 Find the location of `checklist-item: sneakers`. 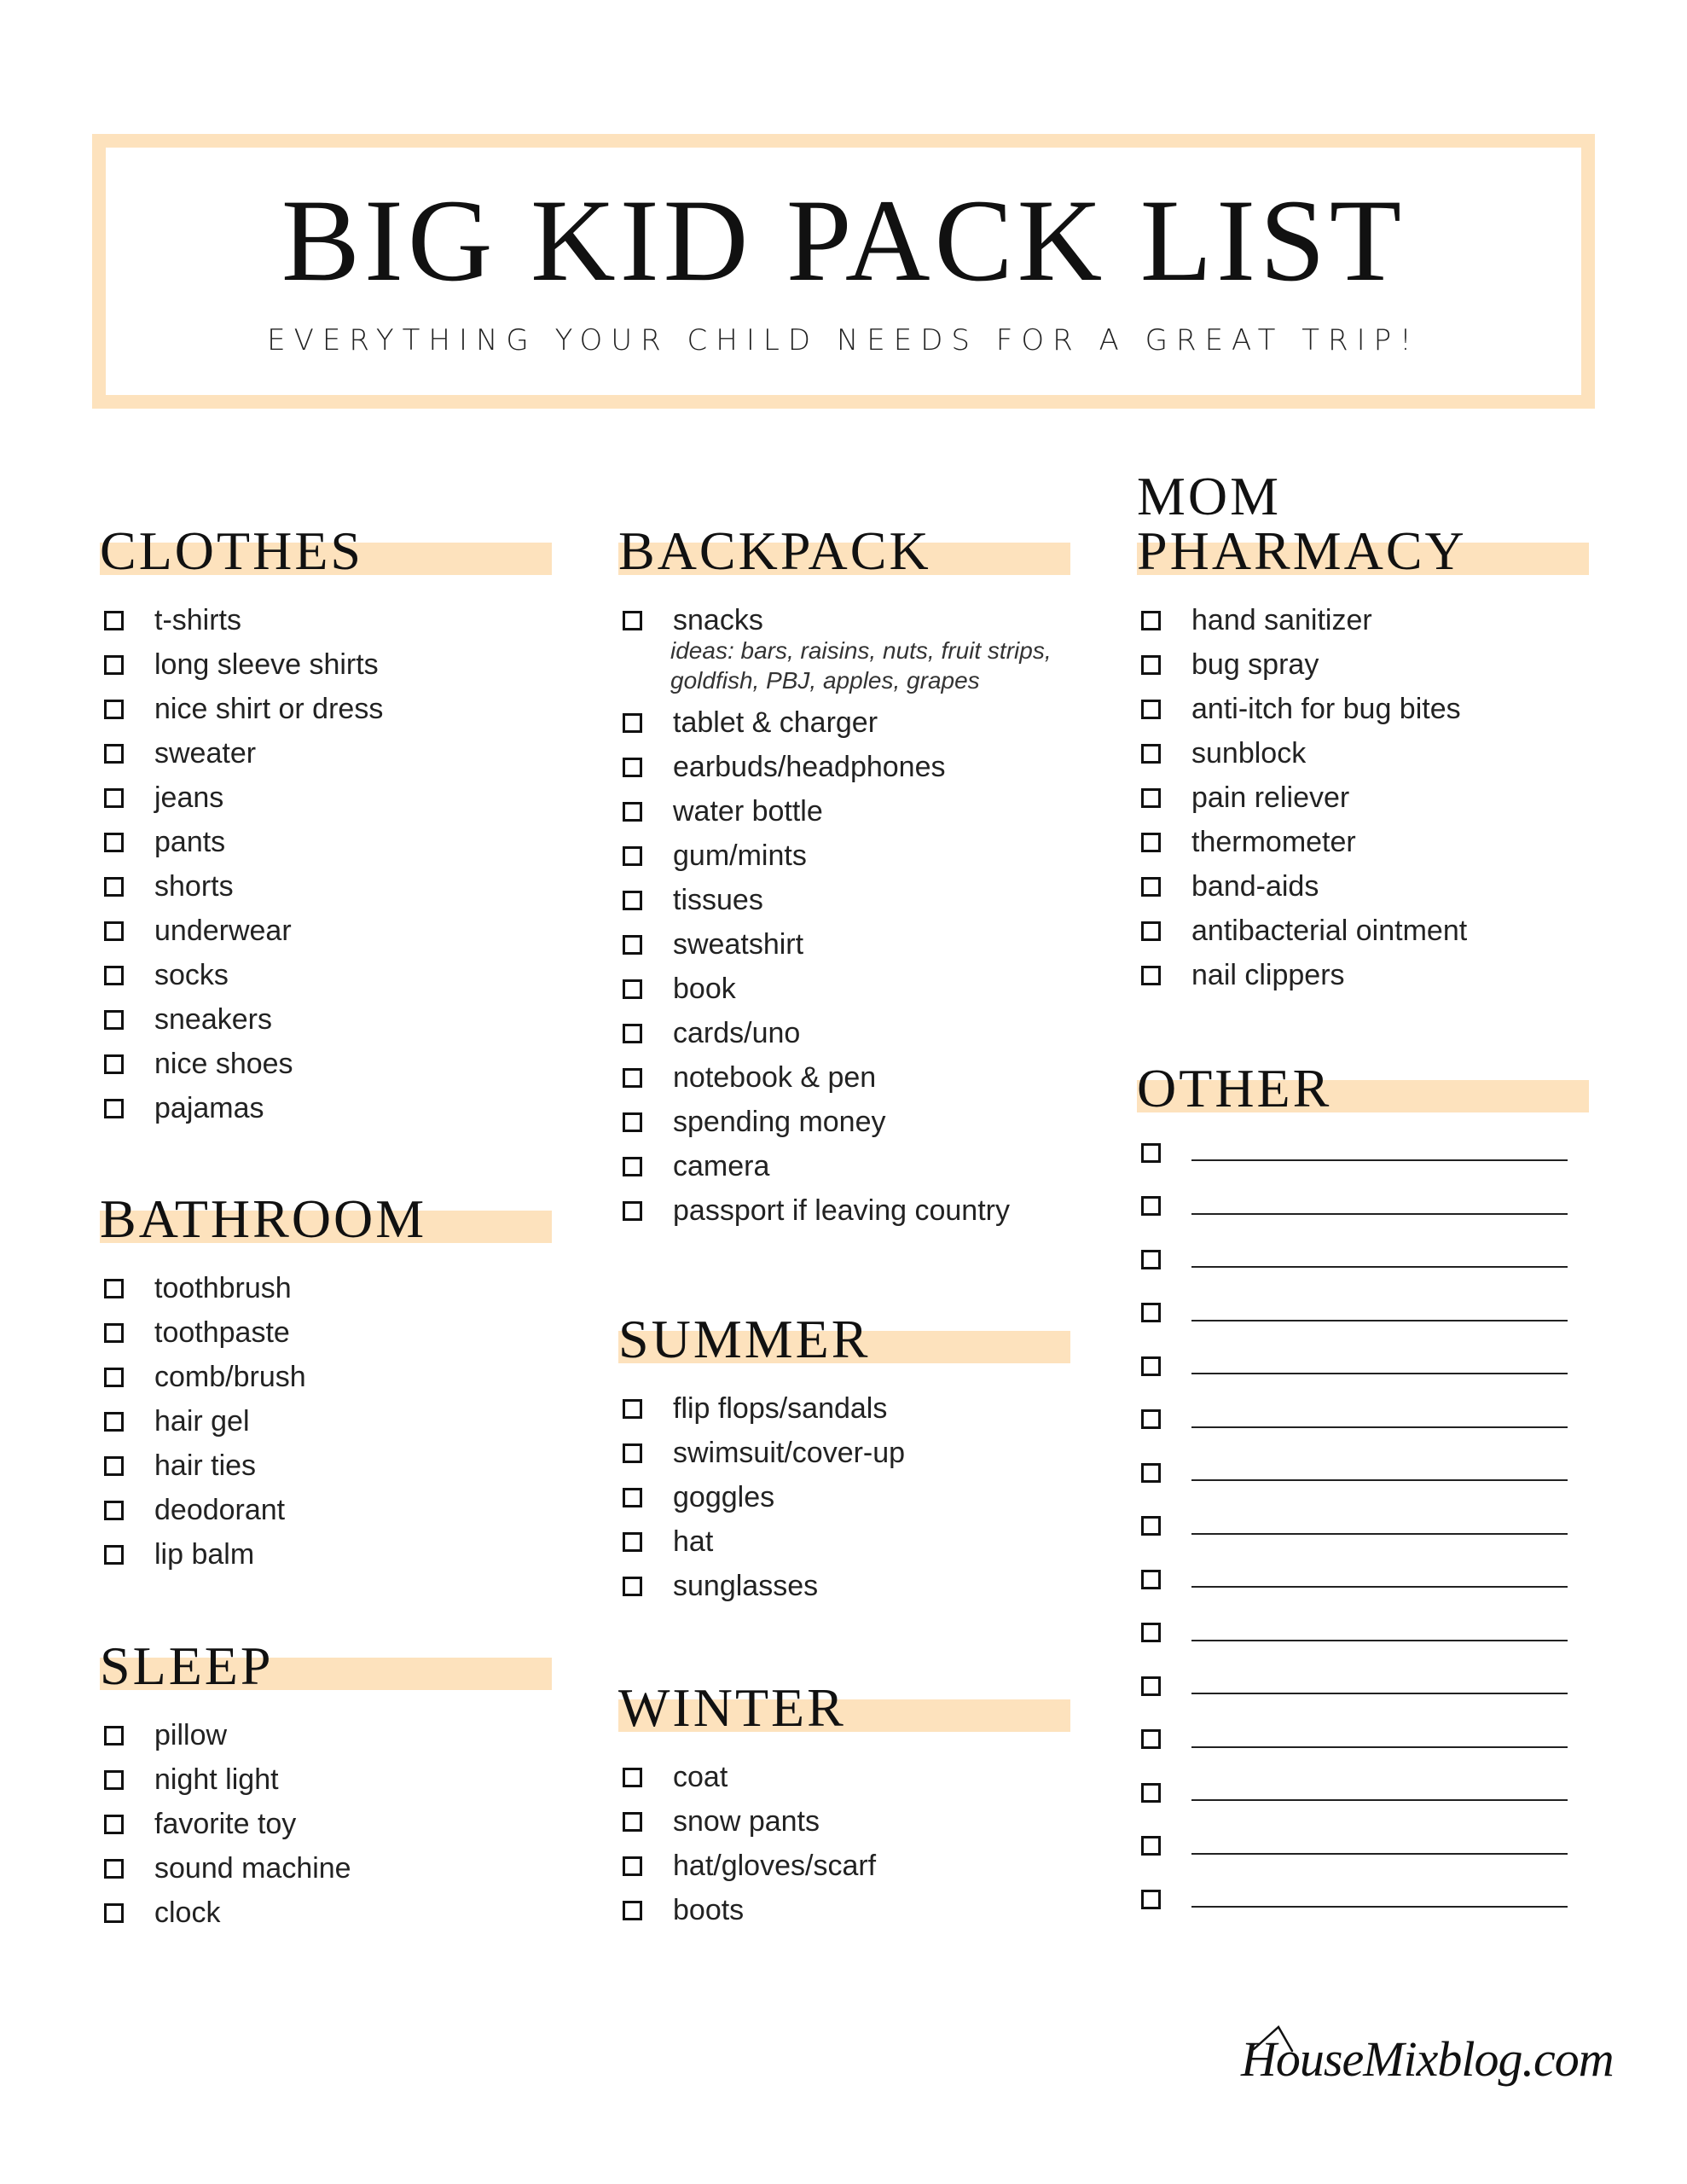

checklist-item: sneakers is located at coordinates (326, 1019).